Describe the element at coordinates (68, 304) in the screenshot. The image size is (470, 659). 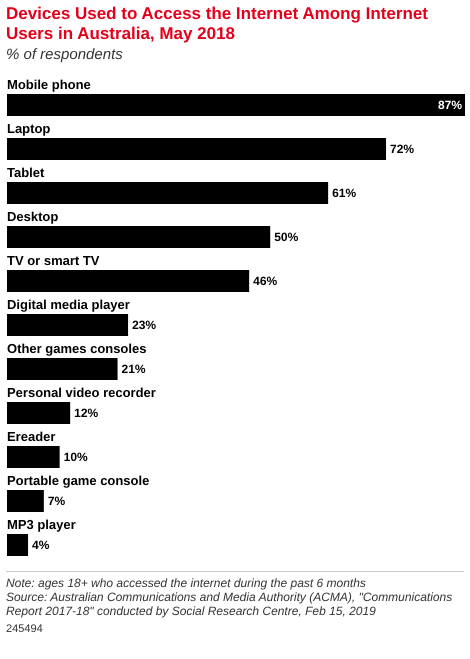
I see `y-tick-label: Digital media player` at that location.